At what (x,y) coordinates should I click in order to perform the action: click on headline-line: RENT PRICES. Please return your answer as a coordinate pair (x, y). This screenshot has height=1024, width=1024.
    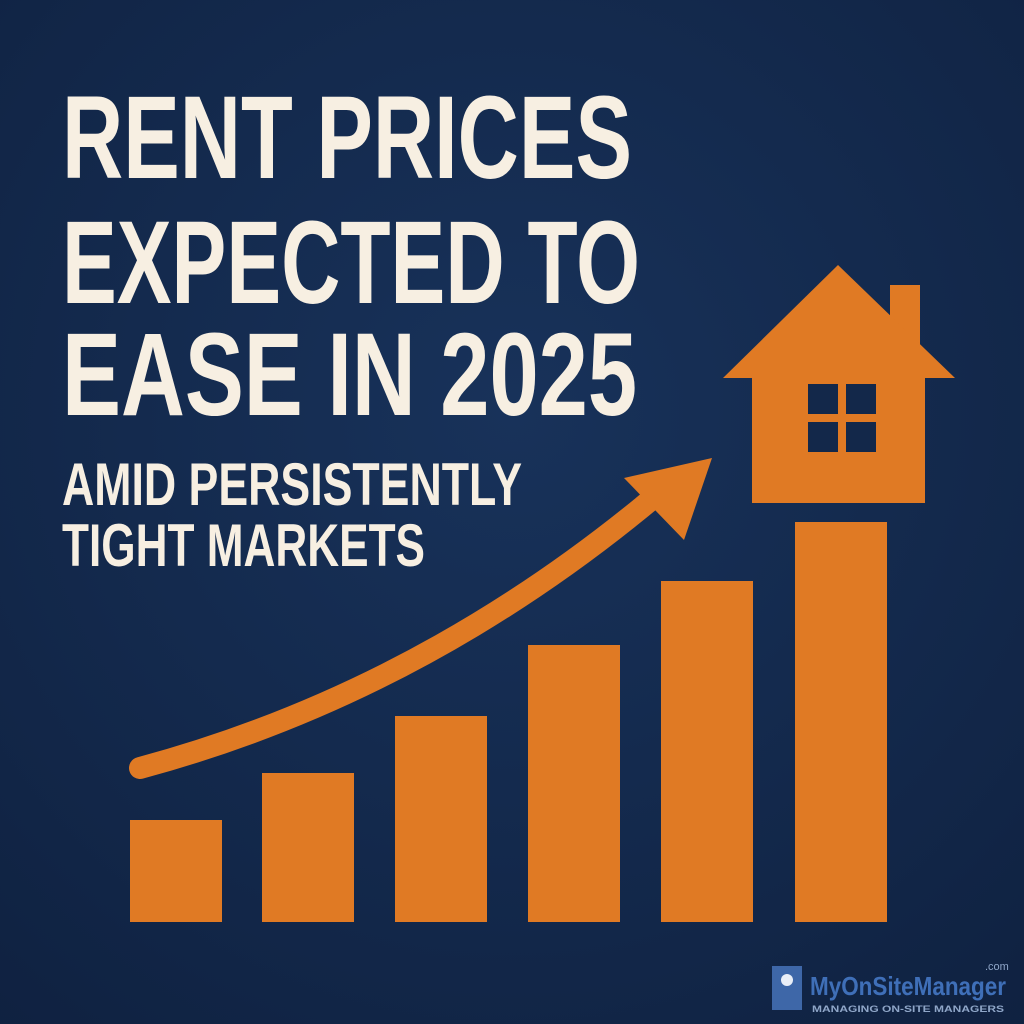
    Looking at the image, I should click on (347, 138).